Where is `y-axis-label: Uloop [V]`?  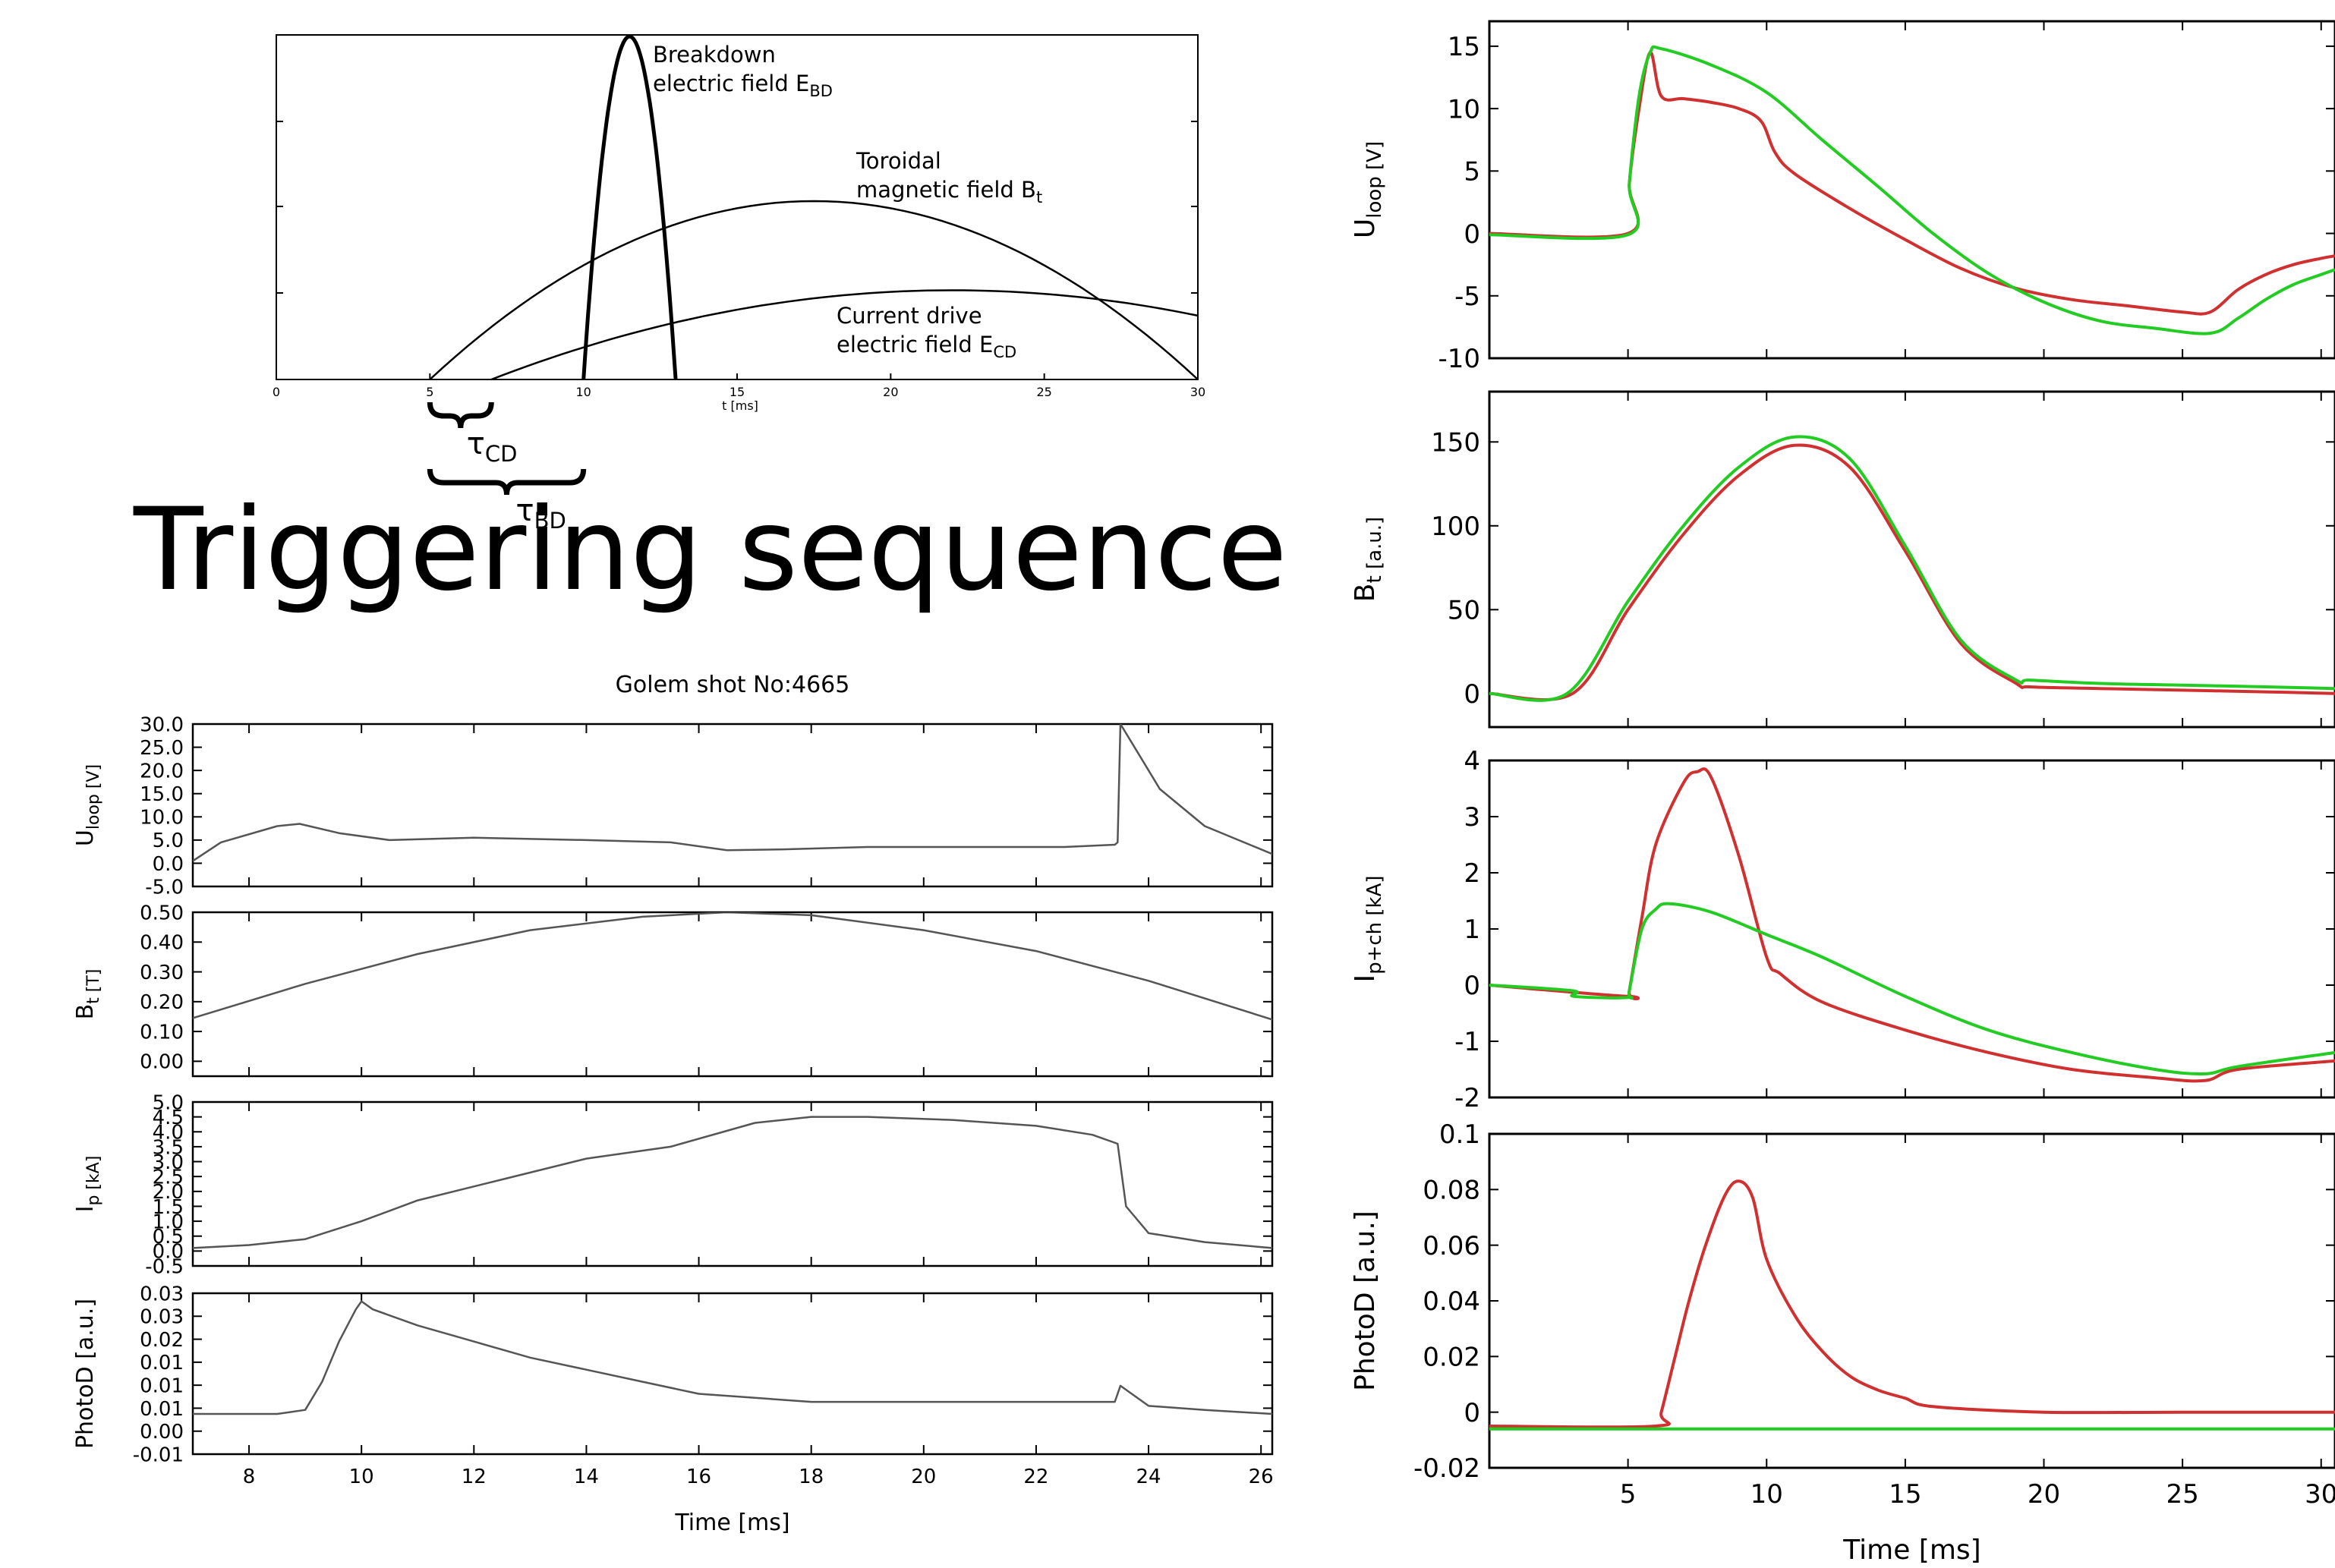
y-axis-label: Uloop [V] is located at coordinates (87, 805).